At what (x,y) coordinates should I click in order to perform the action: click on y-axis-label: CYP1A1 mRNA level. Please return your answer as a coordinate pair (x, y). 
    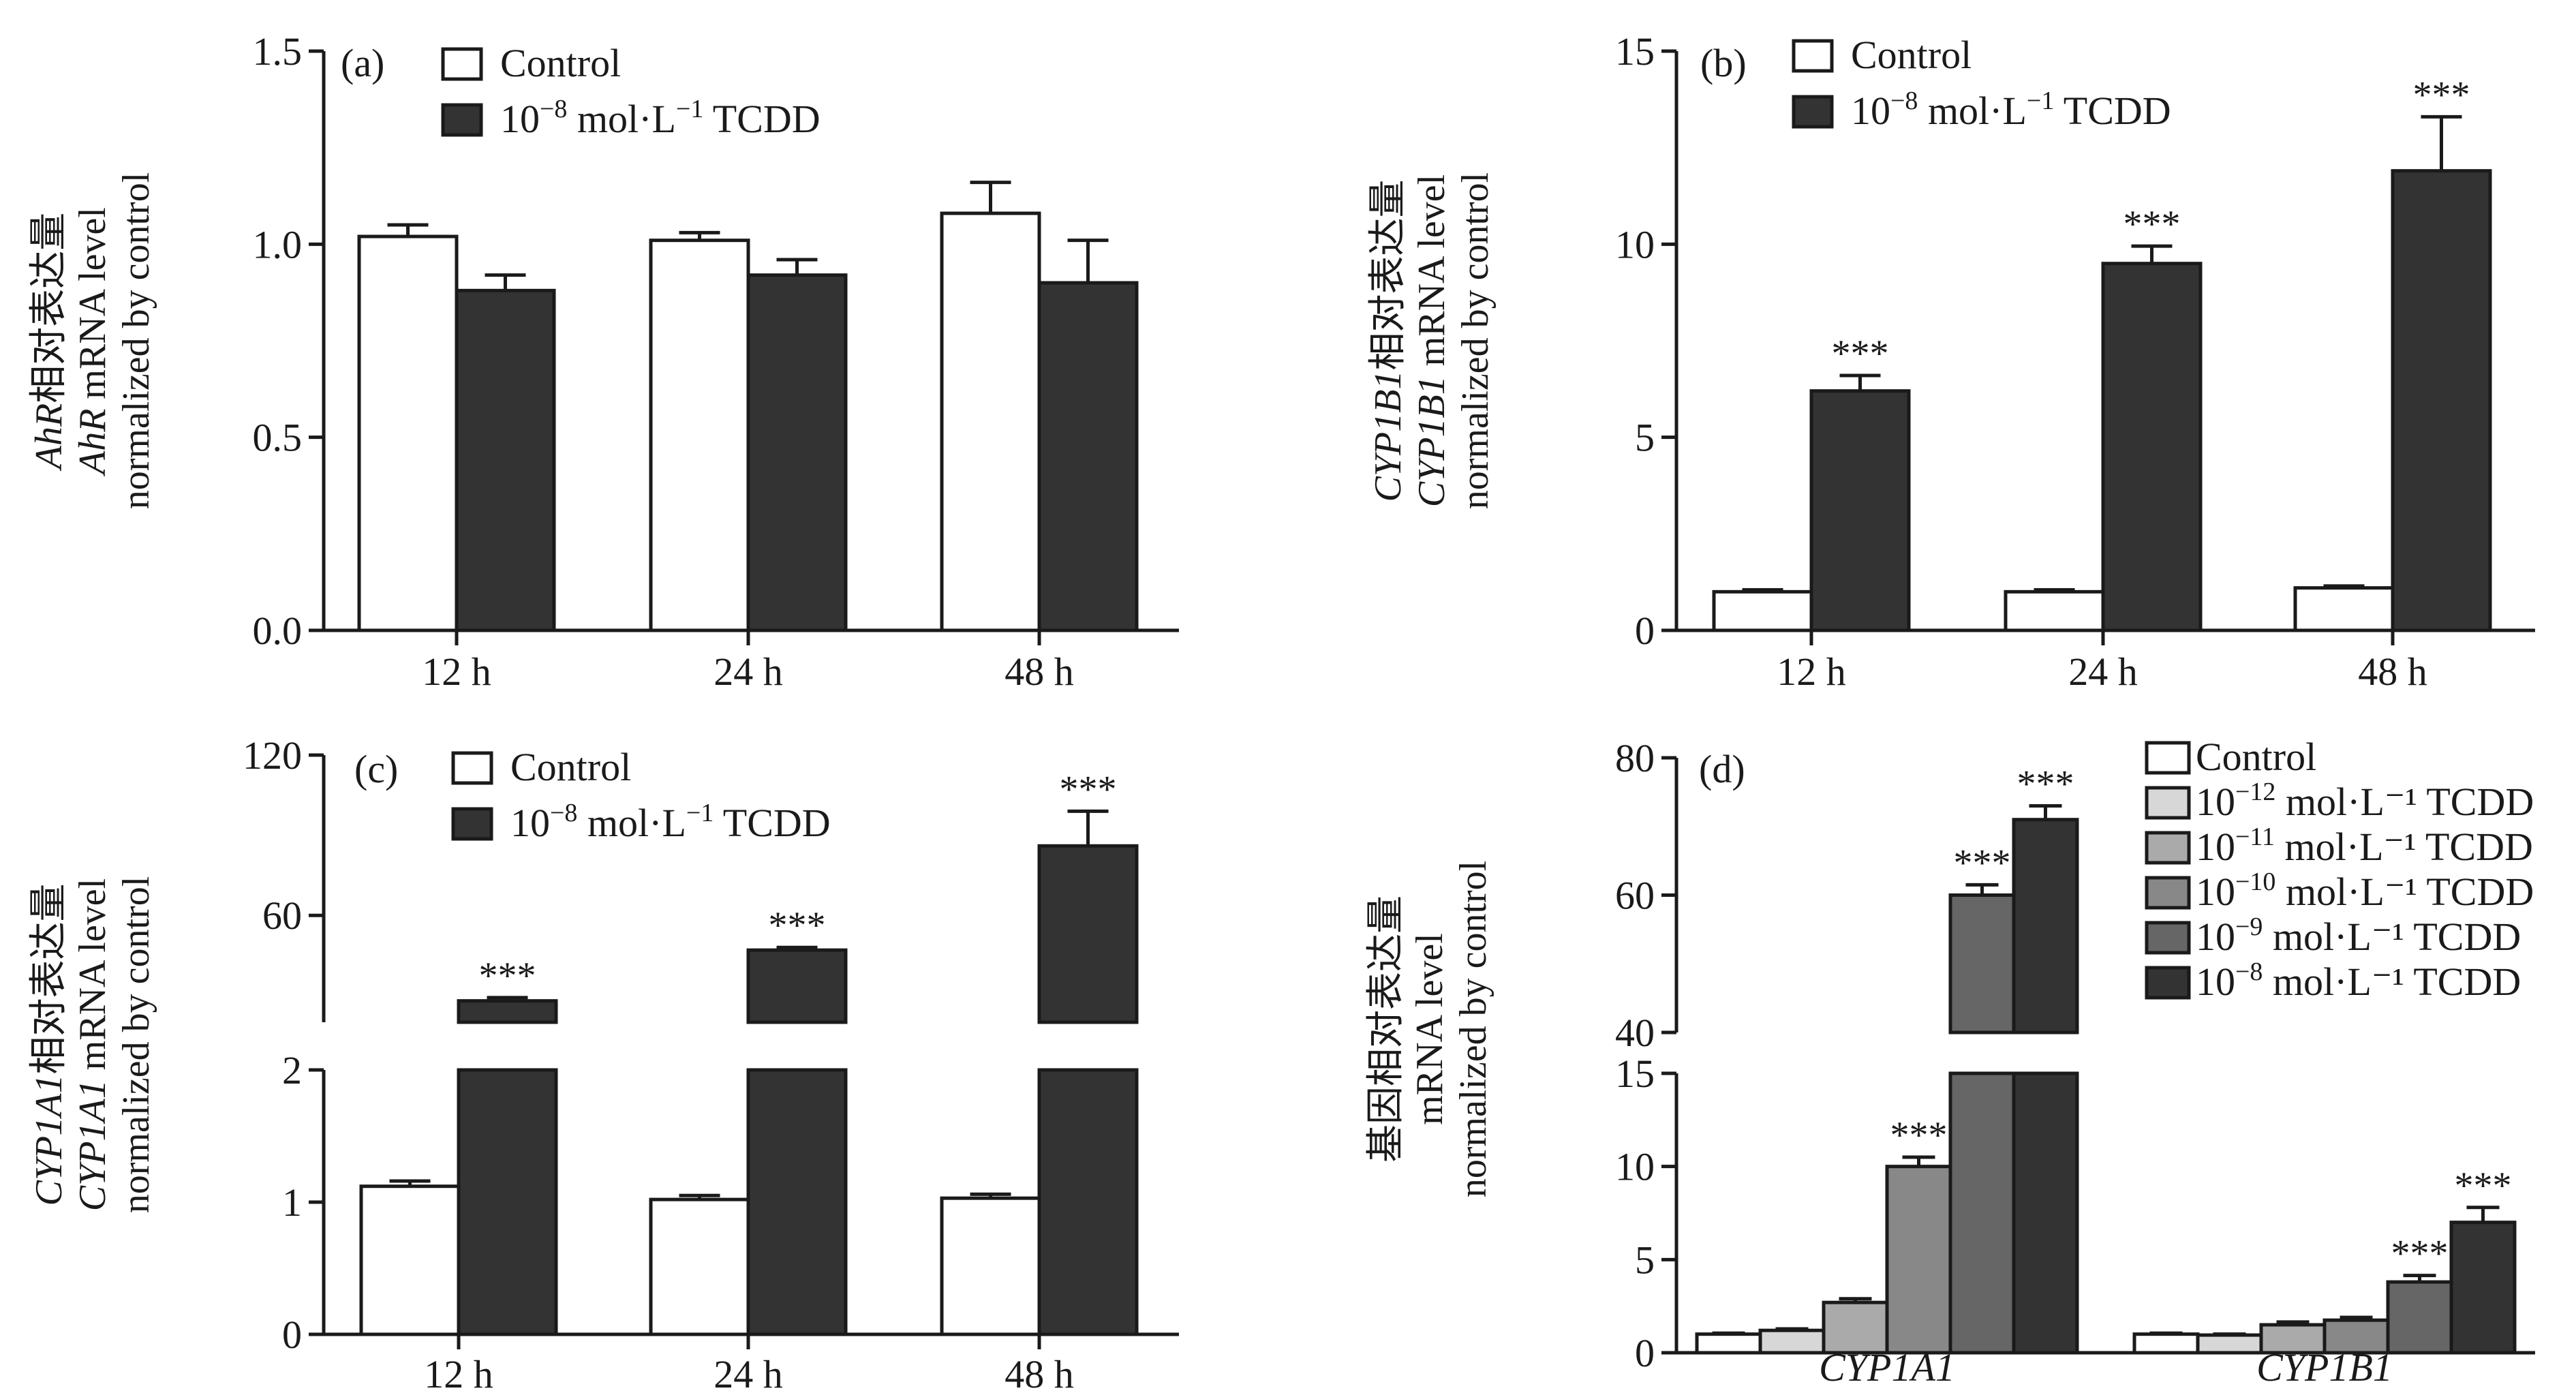
    Looking at the image, I should click on (93, 1044).